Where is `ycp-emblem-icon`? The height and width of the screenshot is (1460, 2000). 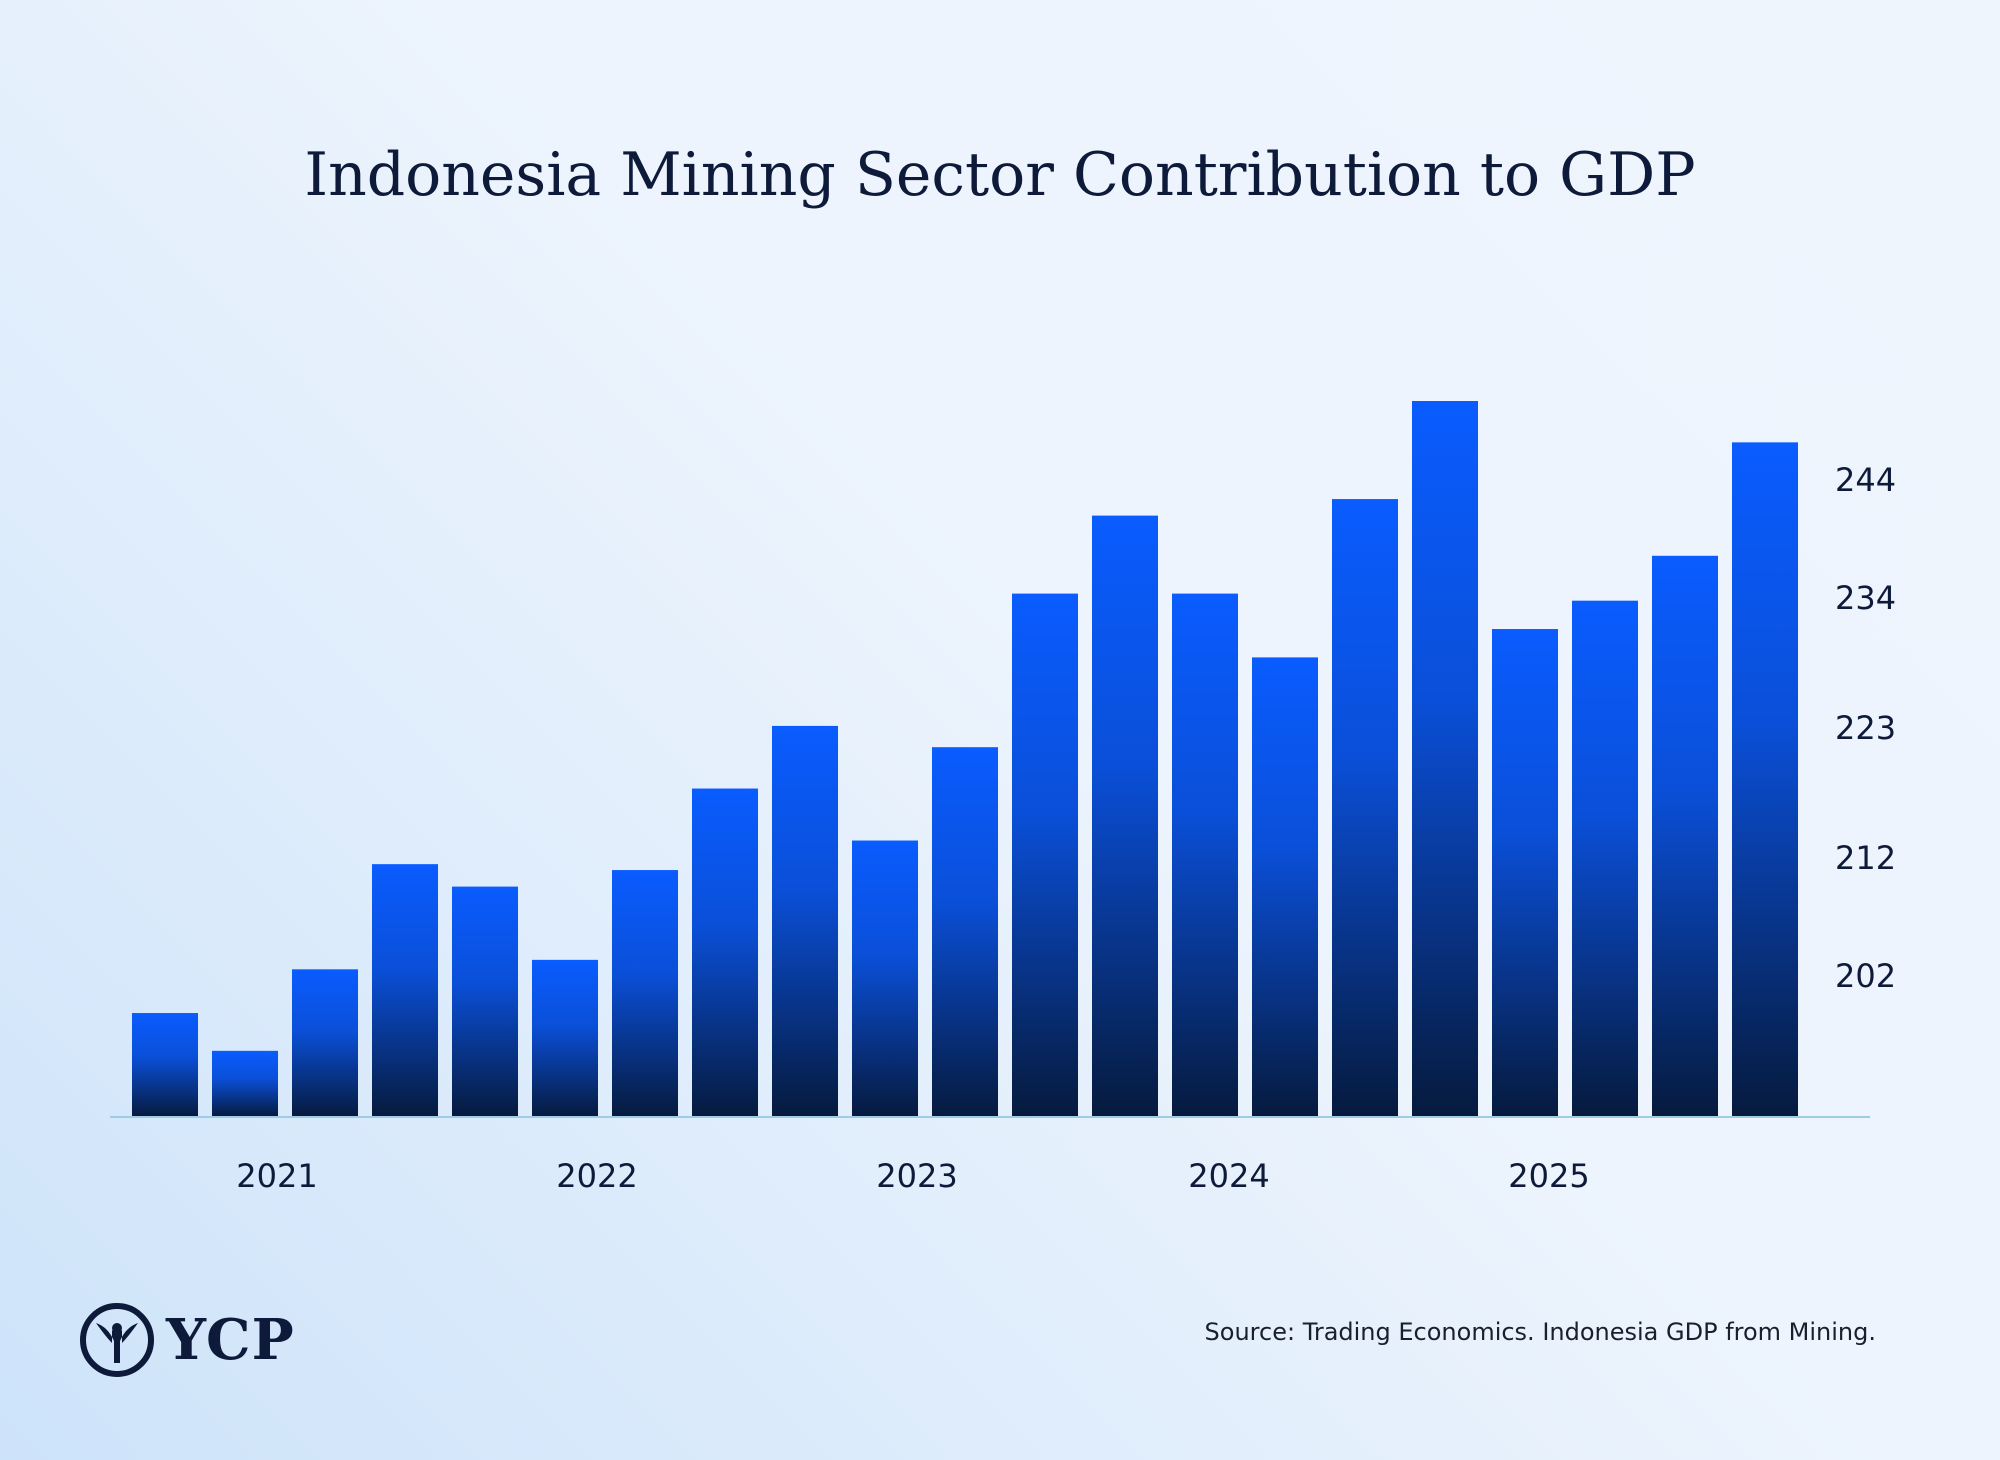 ycp-emblem-icon is located at coordinates (117, 1340).